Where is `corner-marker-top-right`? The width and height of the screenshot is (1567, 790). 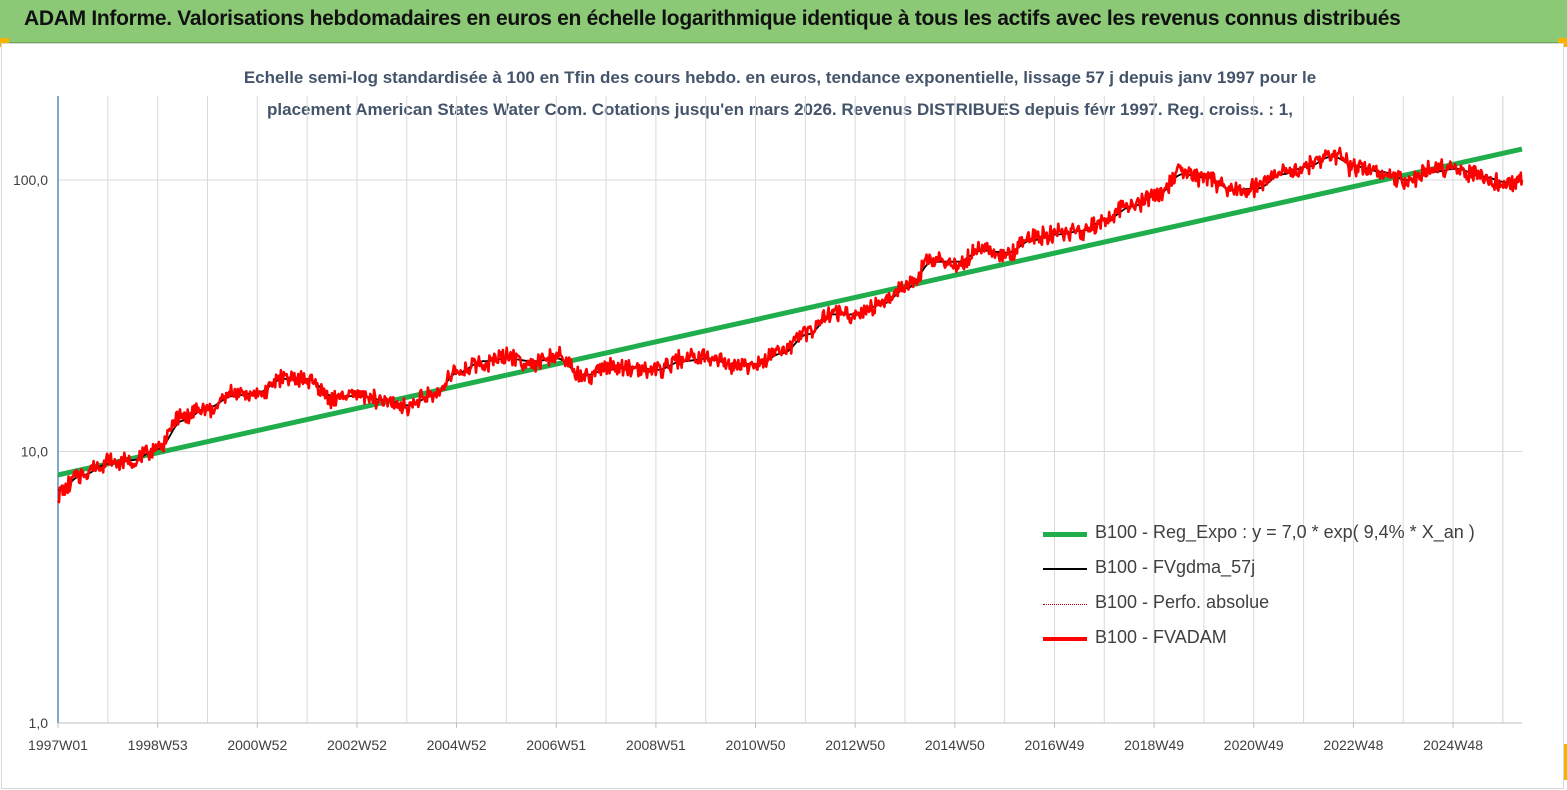 corner-marker-top-right is located at coordinates (1562, 42).